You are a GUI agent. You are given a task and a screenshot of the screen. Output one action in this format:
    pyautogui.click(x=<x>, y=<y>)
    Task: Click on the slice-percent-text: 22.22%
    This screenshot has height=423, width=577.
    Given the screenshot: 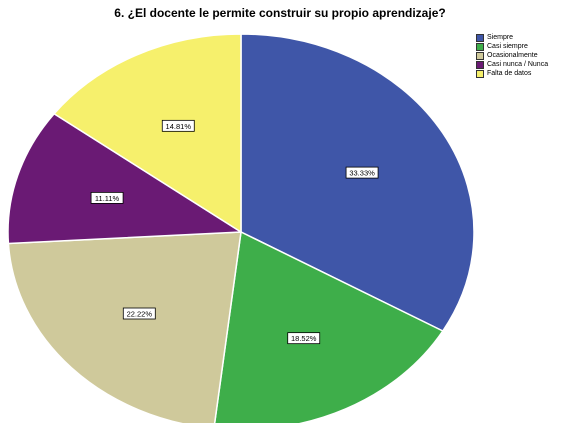 What is the action you would take?
    pyautogui.click(x=140, y=314)
    